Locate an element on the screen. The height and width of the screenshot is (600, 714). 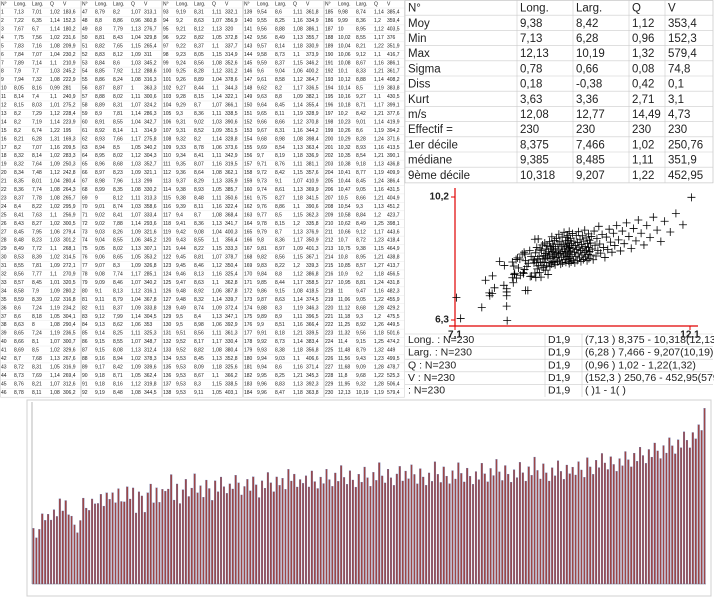
table-cell: 8,72 is located at coordinates (19, 367).